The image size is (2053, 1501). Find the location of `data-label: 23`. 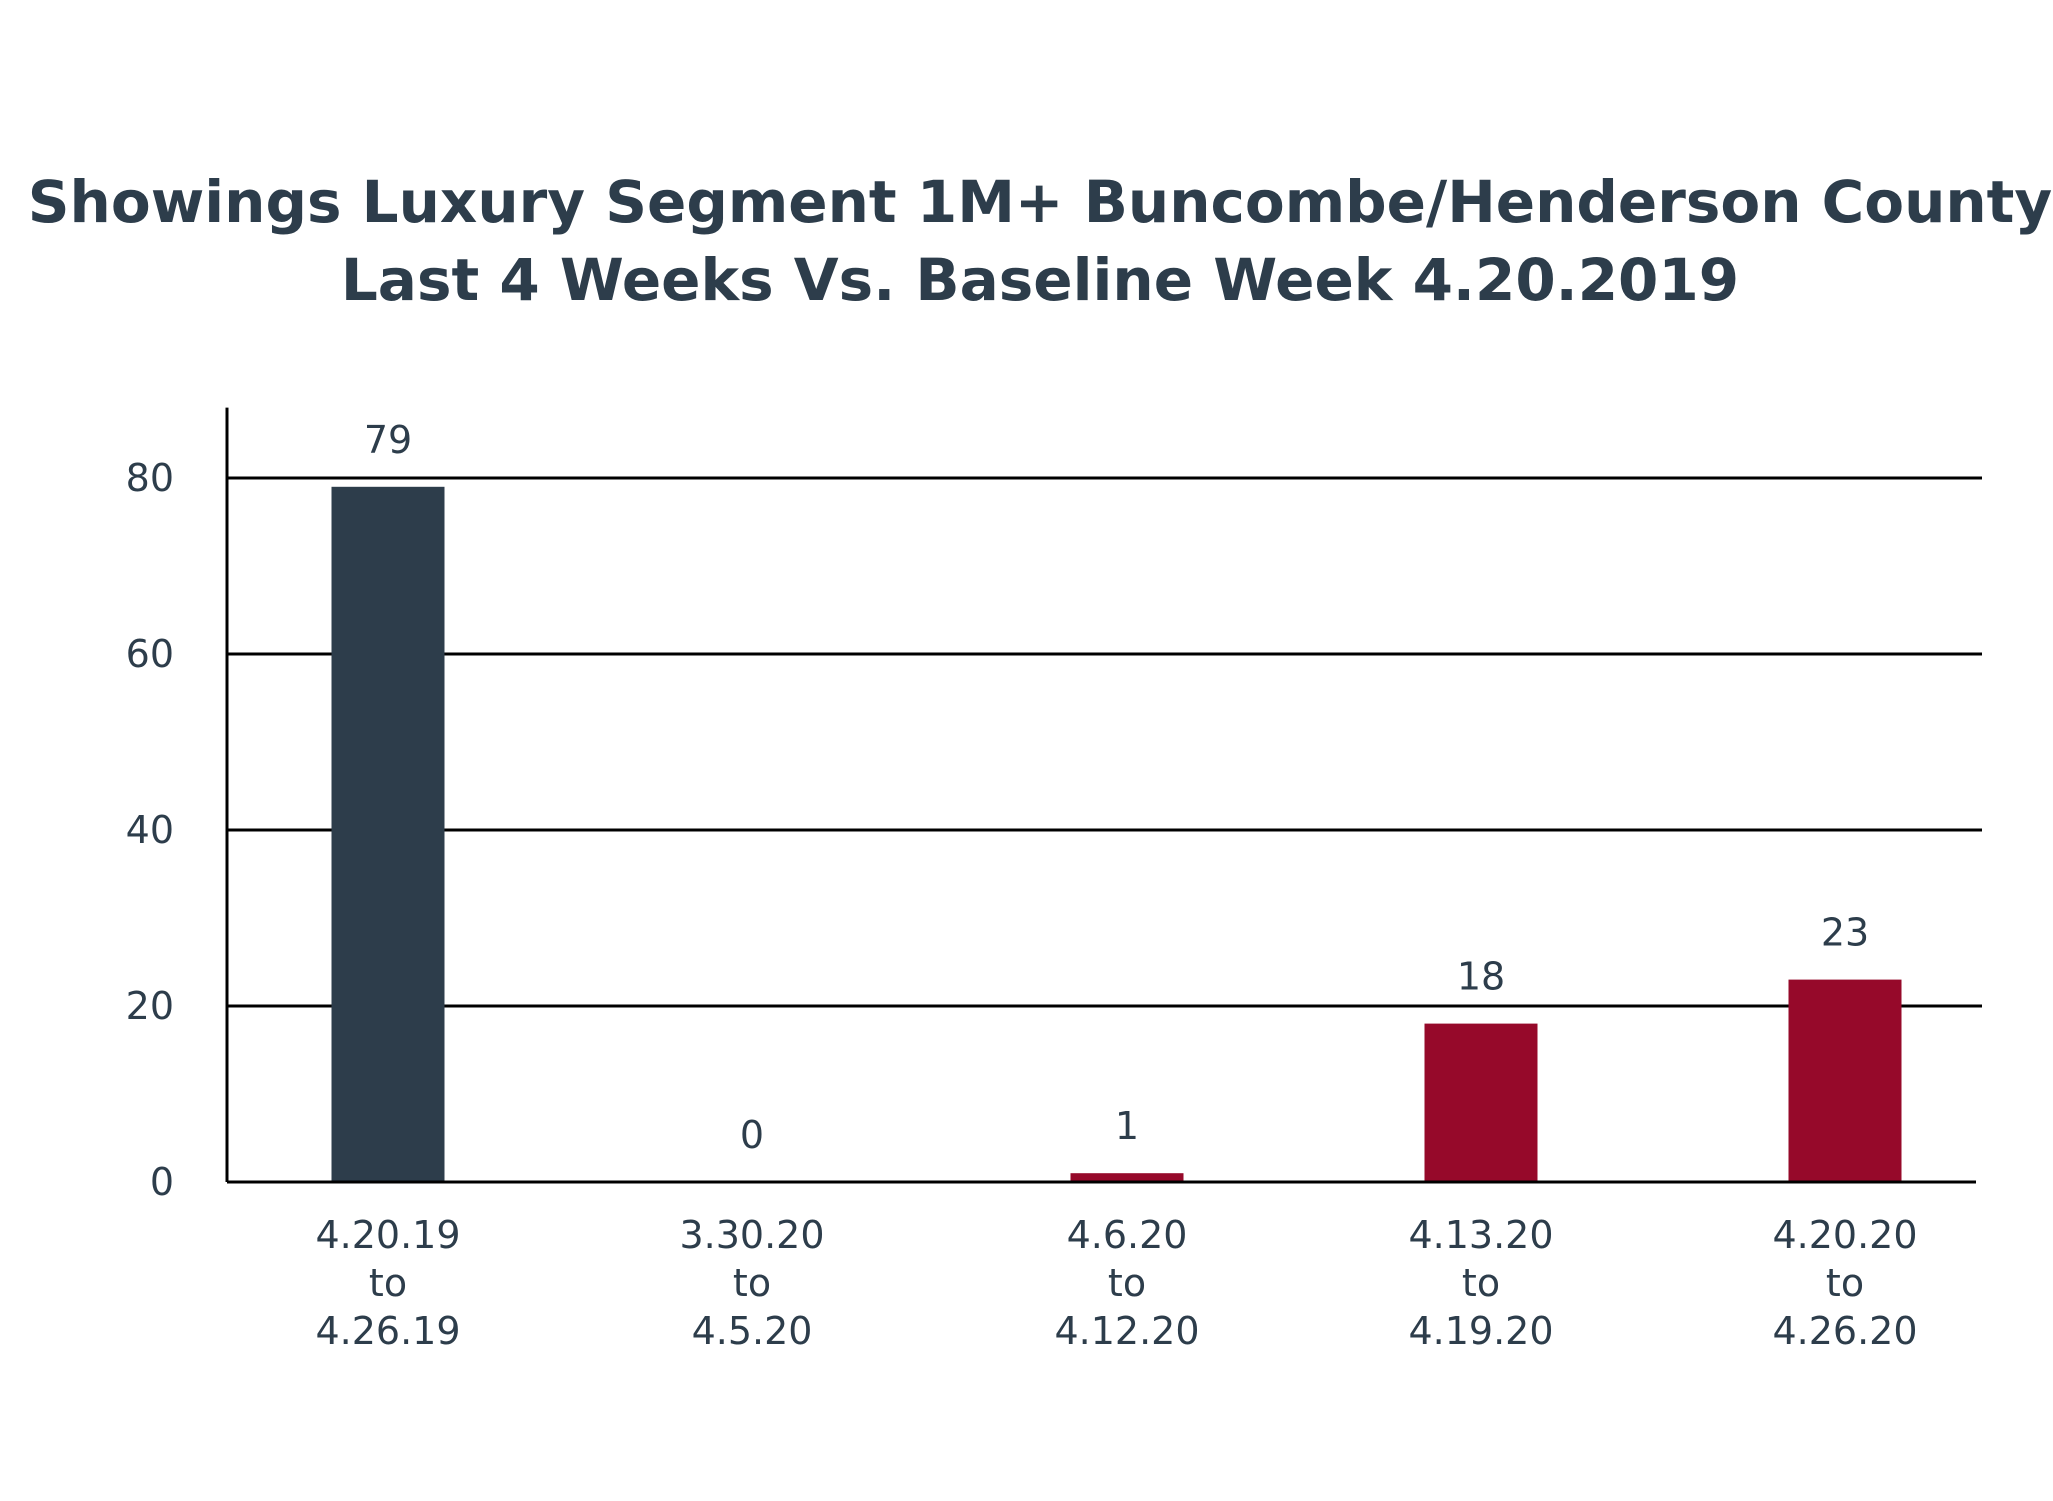

data-label: 23 is located at coordinates (1845, 933).